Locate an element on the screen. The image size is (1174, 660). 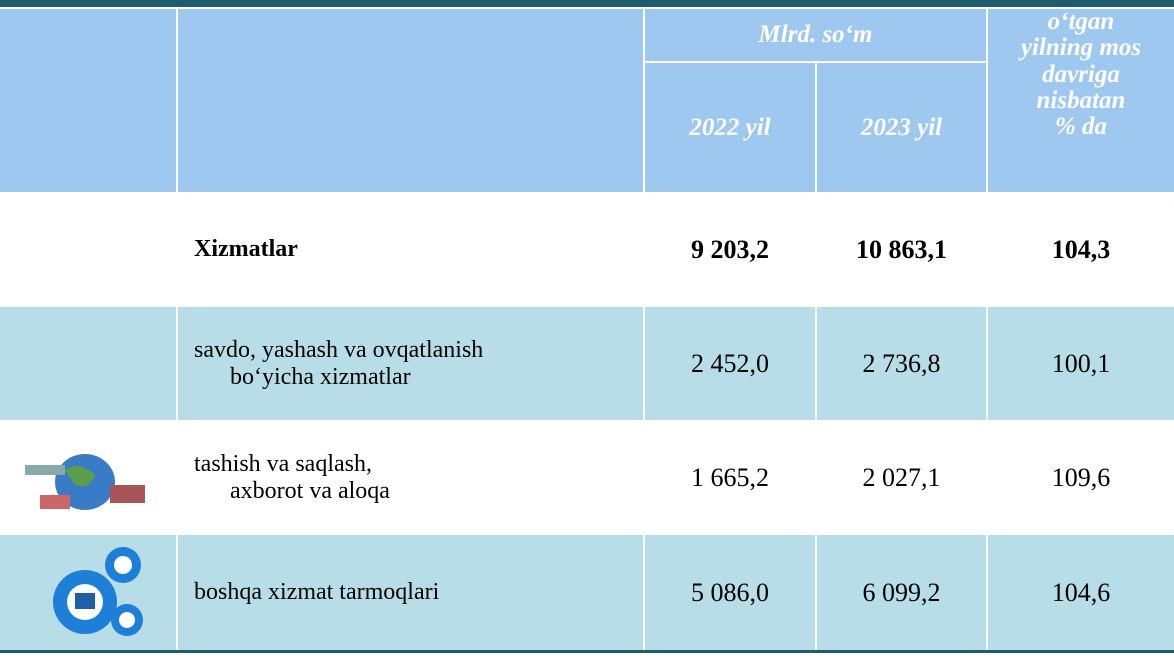
value: 10 863,1 is located at coordinates (901, 249).